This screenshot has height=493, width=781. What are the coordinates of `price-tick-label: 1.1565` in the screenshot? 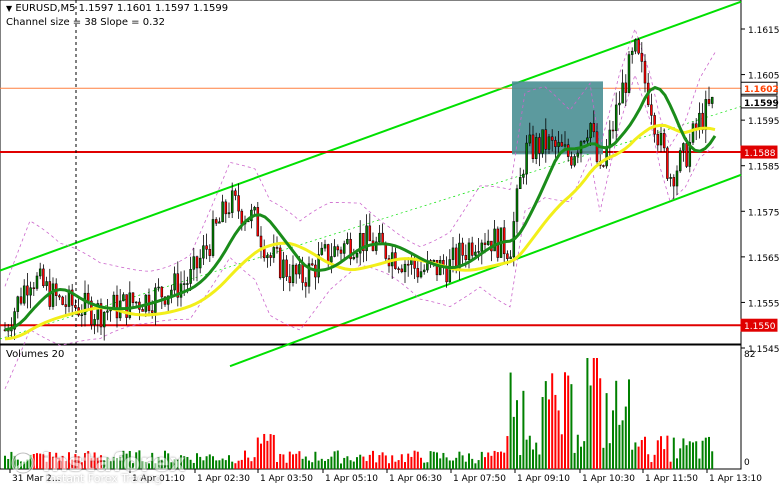 It's located at (764, 259).